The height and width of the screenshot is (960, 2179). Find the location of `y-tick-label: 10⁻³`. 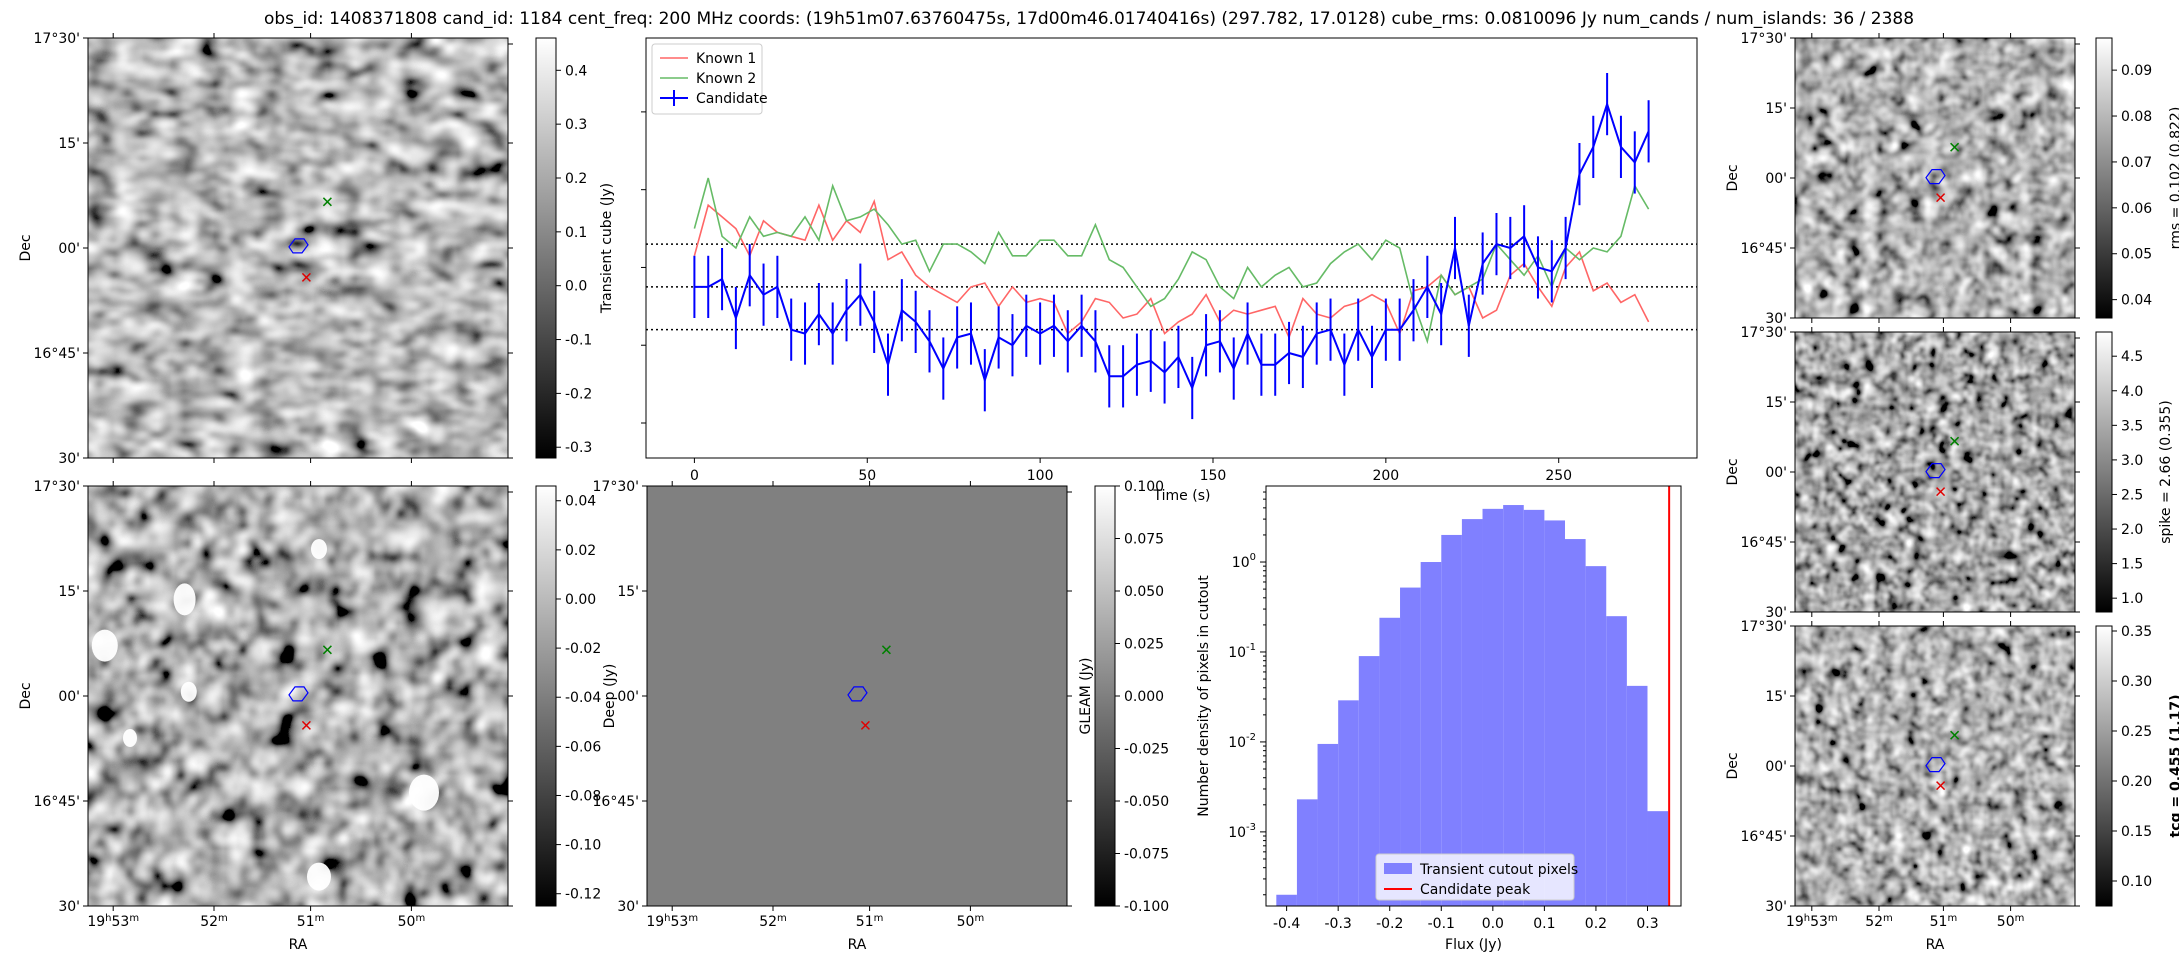

y-tick-label: 10⁻³ is located at coordinates (1242, 831).